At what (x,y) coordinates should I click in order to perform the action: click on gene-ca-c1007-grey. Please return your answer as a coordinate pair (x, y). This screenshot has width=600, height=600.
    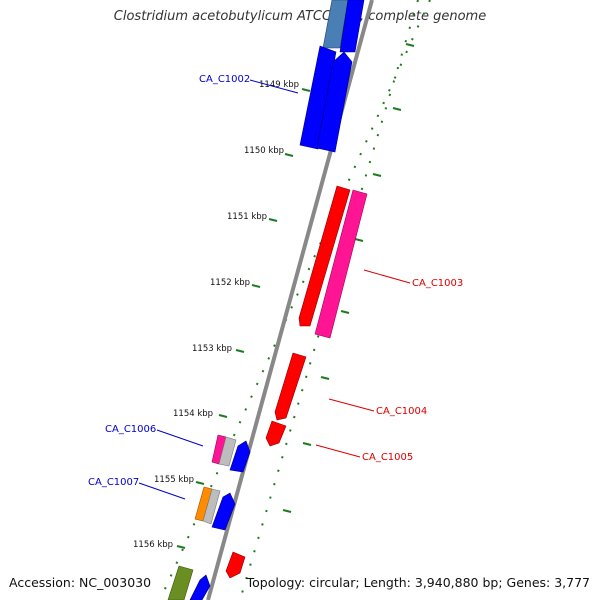
    Looking at the image, I should click on (211, 506).